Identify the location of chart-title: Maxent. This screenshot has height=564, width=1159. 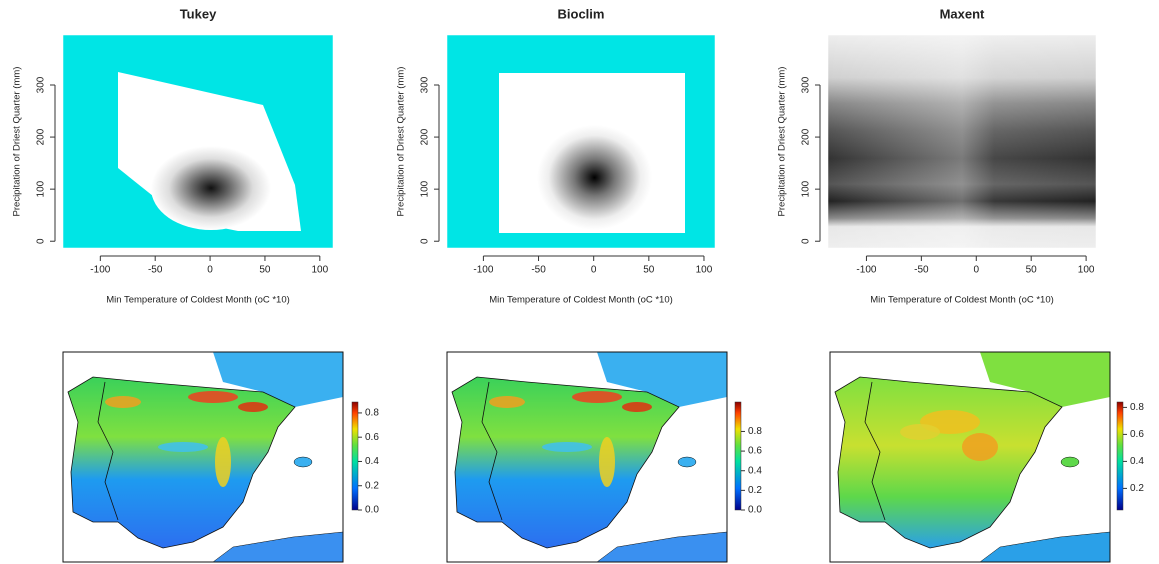
(962, 13).